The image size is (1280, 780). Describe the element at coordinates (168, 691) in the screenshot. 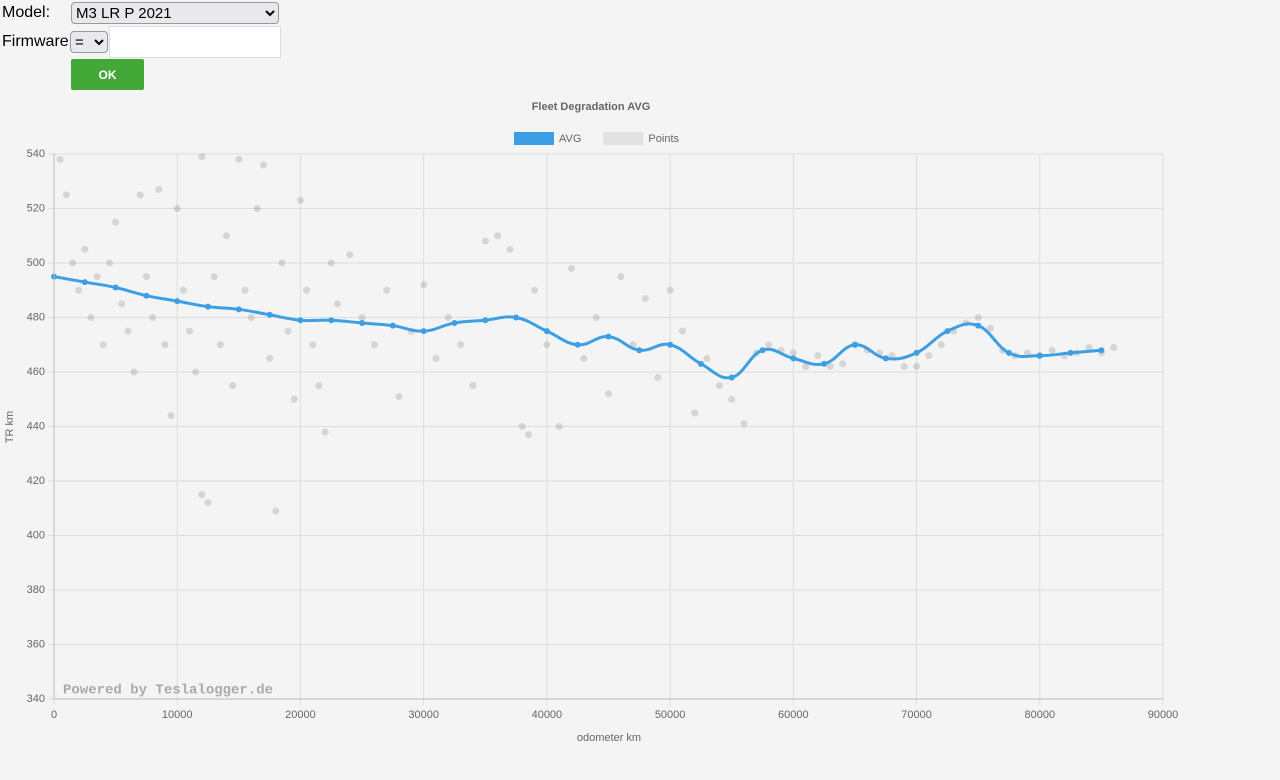

I see `watermark: Powered by Teslalogger.de` at that location.